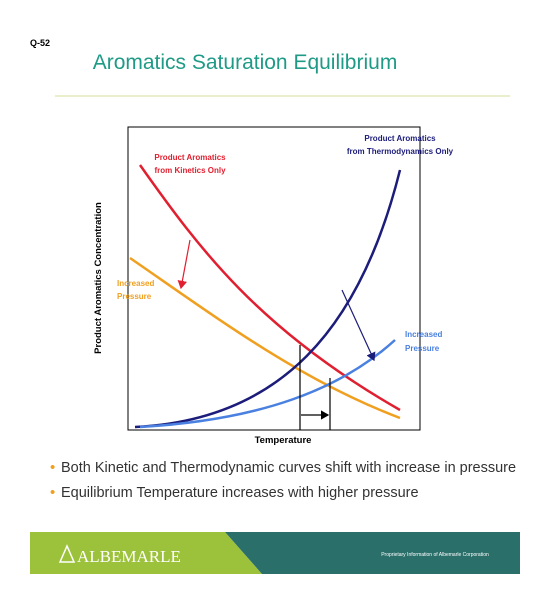 The image size is (548, 605). I want to click on footer-green, so click(146, 553).